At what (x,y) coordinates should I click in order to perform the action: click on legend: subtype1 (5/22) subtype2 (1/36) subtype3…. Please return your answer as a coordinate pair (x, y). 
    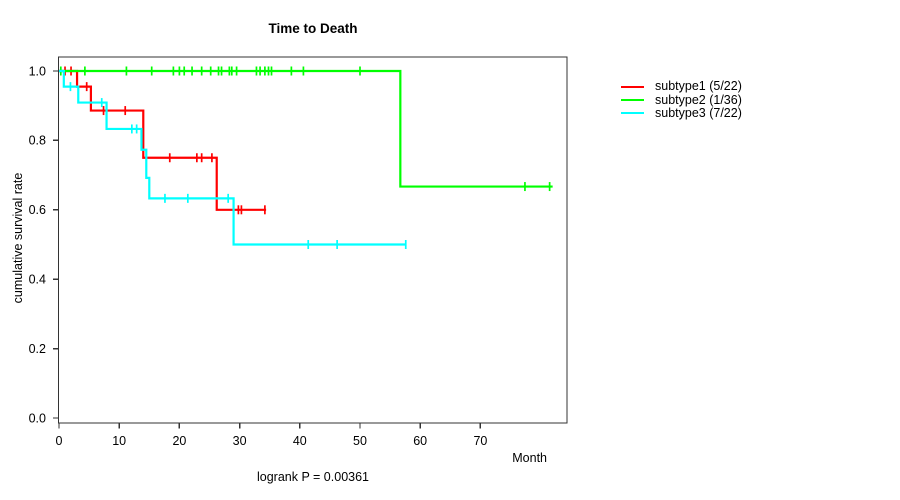
    Looking at the image, I should click on (681, 100).